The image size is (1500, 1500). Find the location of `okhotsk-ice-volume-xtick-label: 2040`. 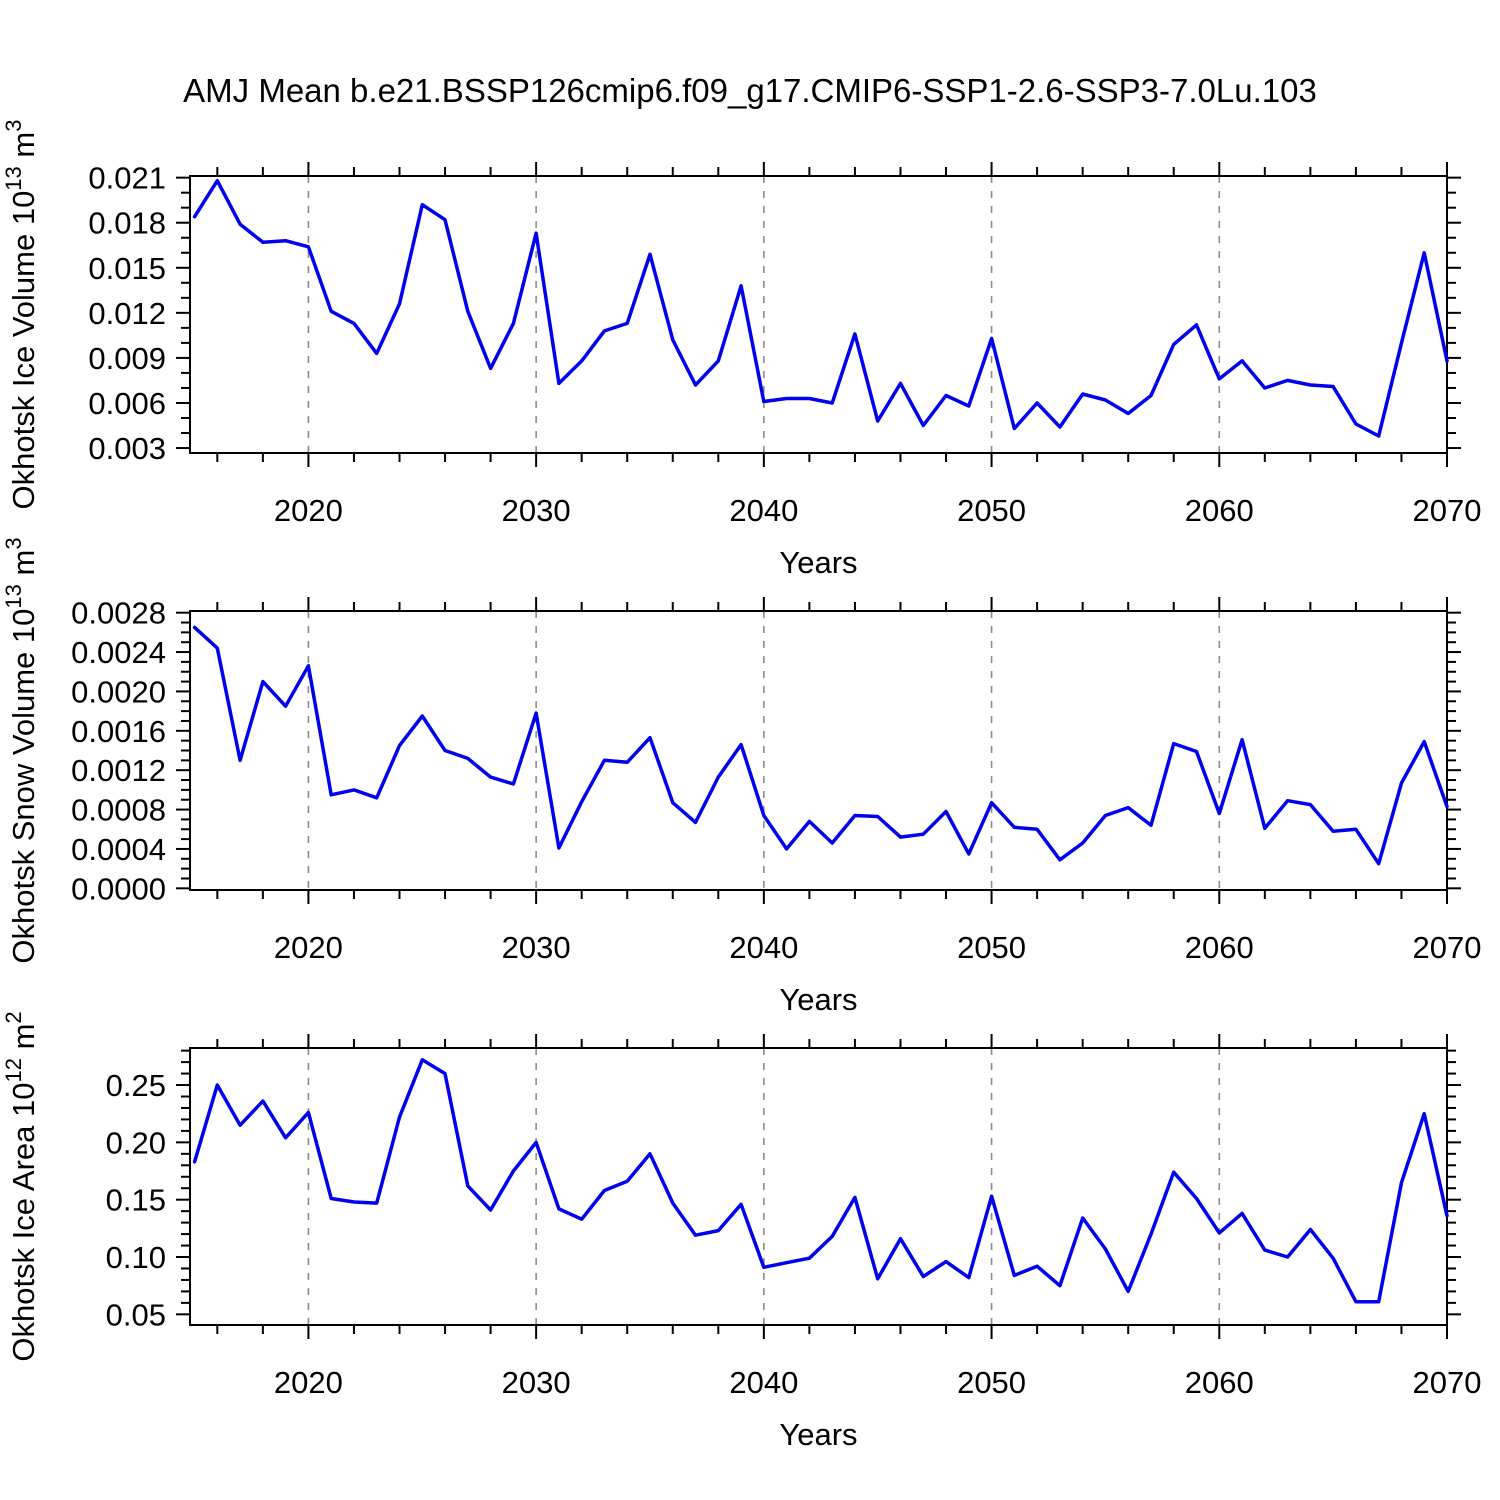

okhotsk-ice-volume-xtick-label: 2040 is located at coordinates (763, 510).